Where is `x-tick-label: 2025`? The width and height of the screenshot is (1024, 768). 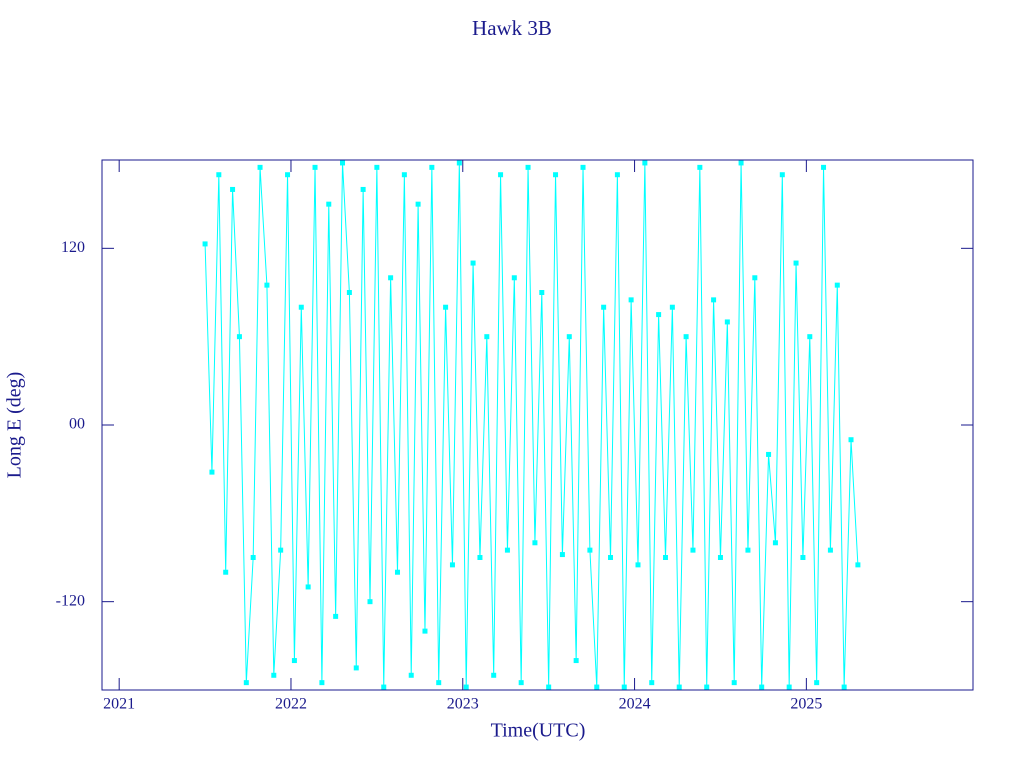 x-tick-label: 2025 is located at coordinates (806, 704).